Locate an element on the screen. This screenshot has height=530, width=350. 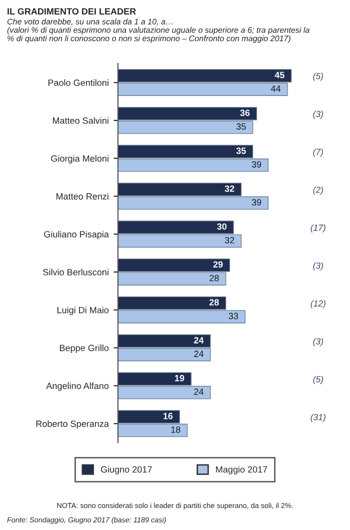
data-label: 45 is located at coordinates (279, 75).